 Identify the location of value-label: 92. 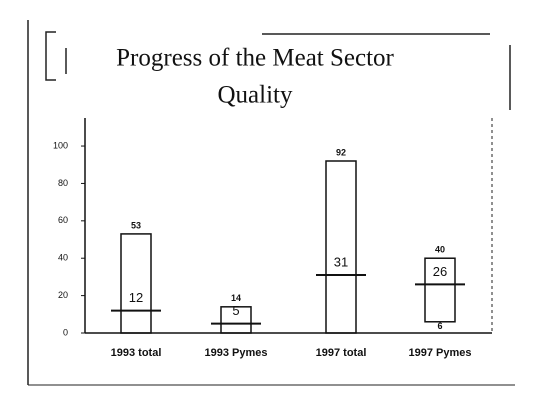
(341, 152).